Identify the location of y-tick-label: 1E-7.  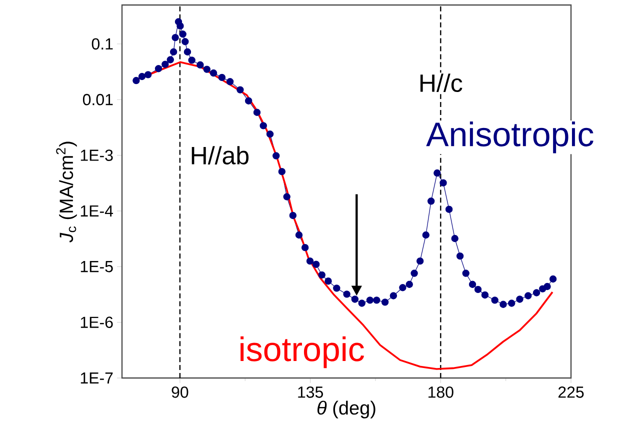
(96, 378).